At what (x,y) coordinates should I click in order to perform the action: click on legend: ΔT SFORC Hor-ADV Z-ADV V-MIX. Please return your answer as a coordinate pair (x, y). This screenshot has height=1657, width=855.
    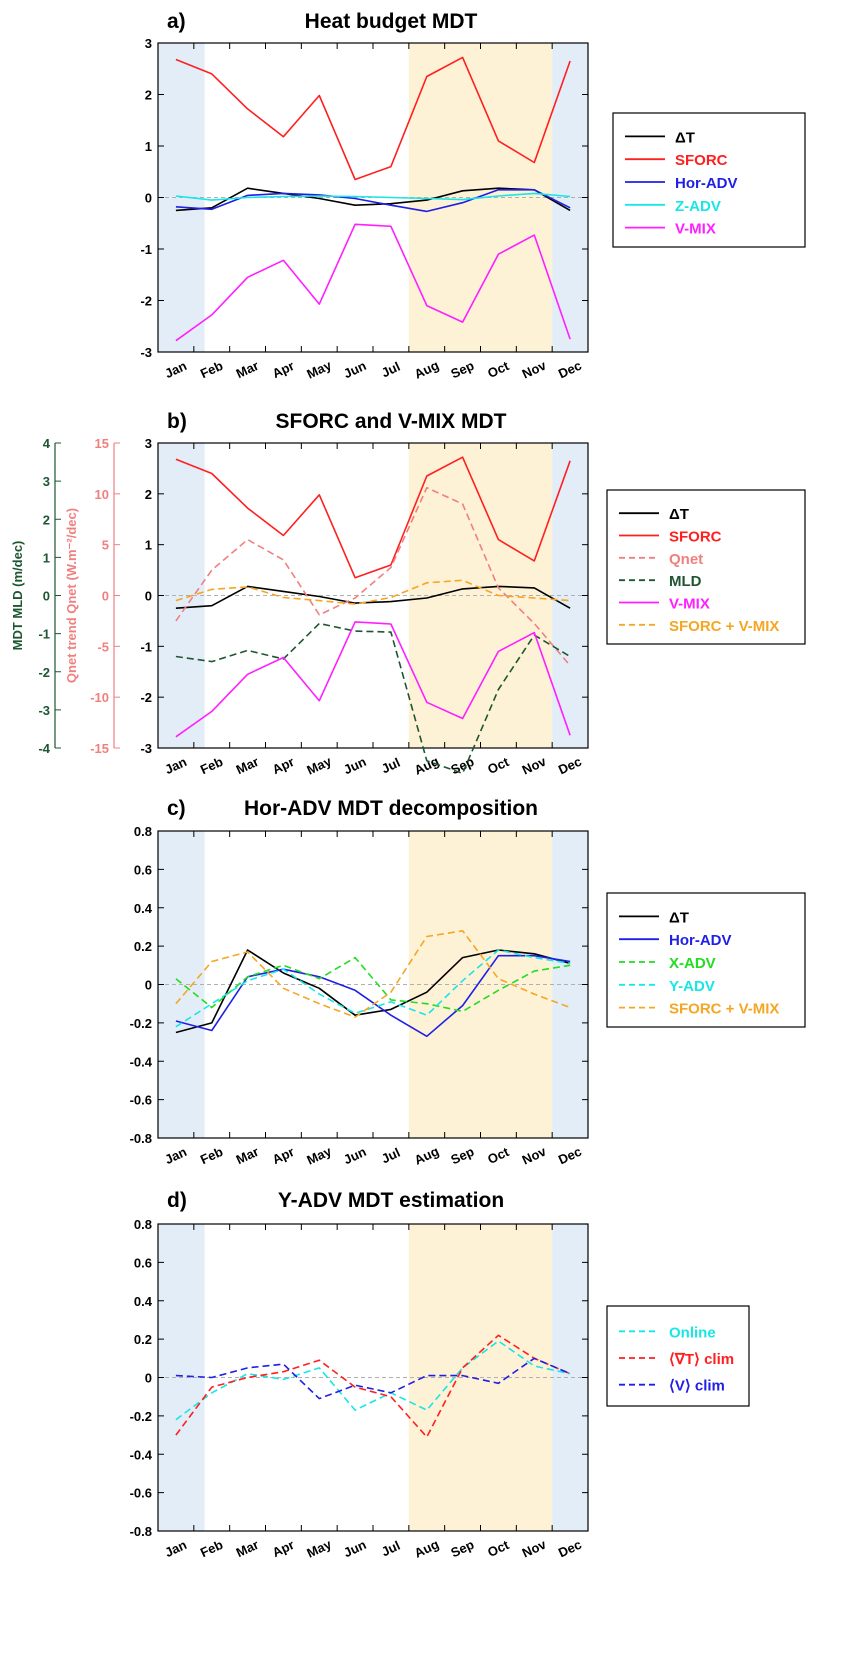
    Looking at the image, I should click on (709, 180).